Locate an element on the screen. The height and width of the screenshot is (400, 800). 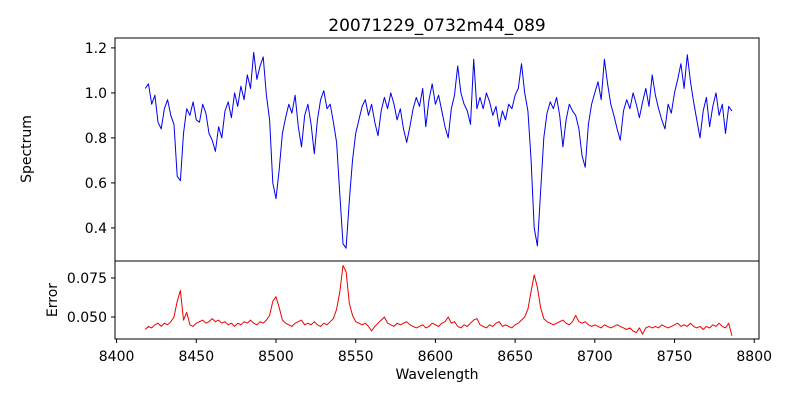
spectrum-y-tick-label: 0.4 is located at coordinates (96, 229).